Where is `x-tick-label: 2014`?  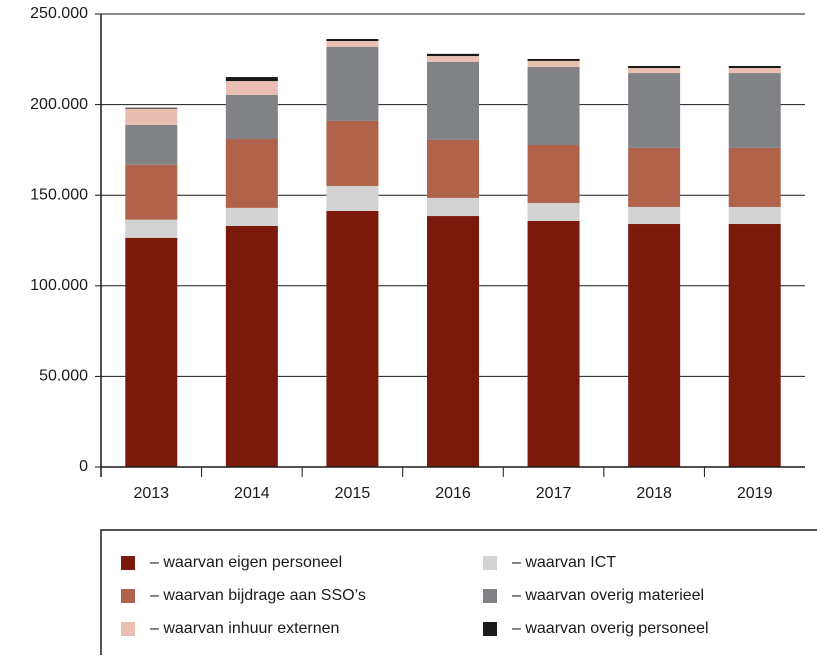 x-tick-label: 2014 is located at coordinates (252, 493).